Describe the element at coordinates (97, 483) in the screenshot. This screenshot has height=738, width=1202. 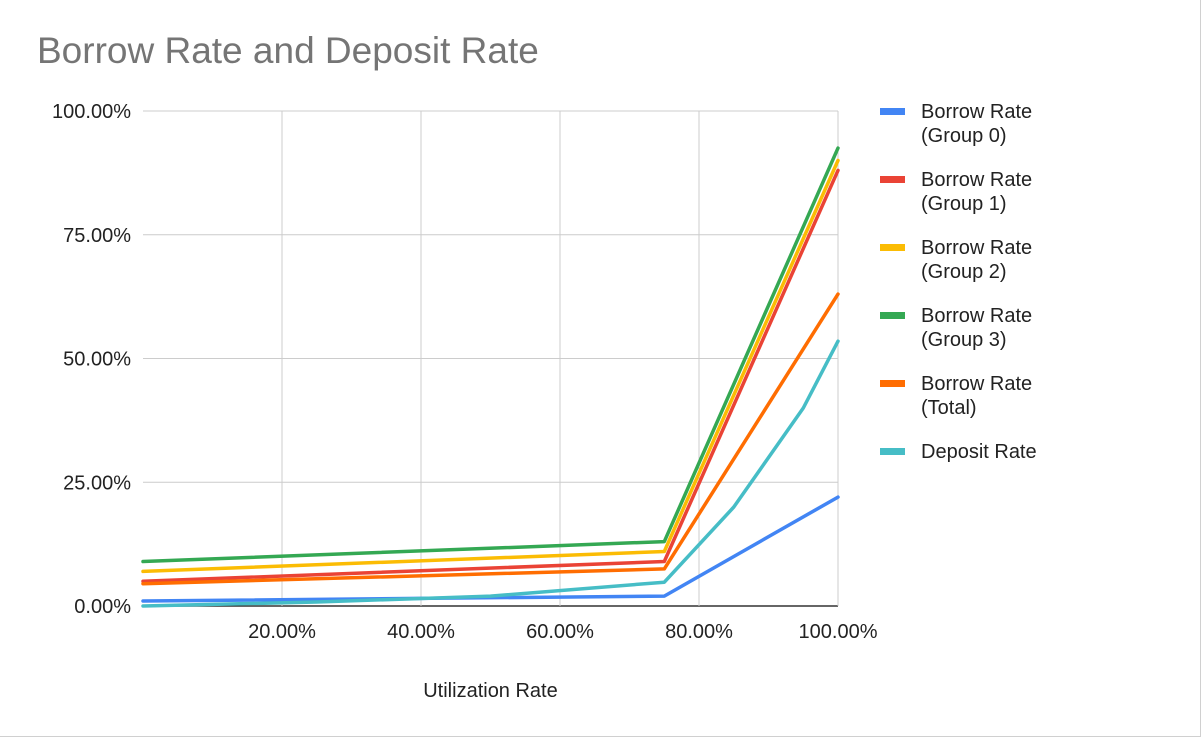
I see `y-tick-label: 25.00%` at that location.